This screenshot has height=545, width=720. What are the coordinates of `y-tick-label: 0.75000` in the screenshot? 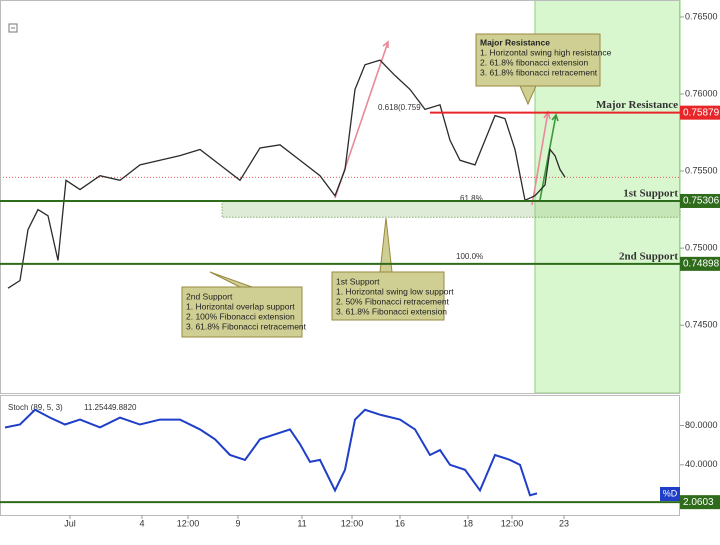 It's located at (701, 248).